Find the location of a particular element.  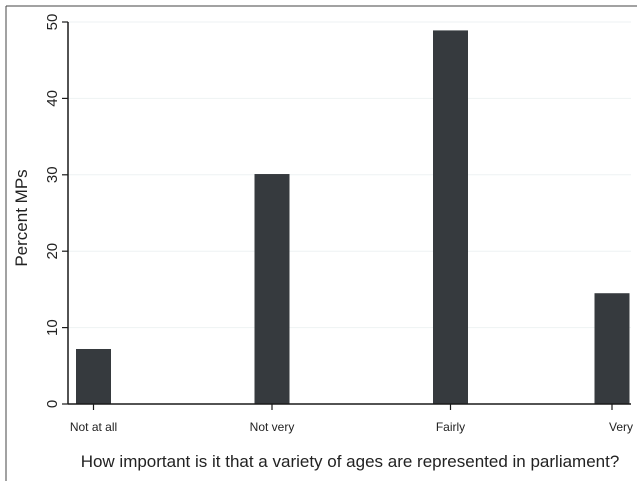

x-tick-label: Very is located at coordinates (621, 427).